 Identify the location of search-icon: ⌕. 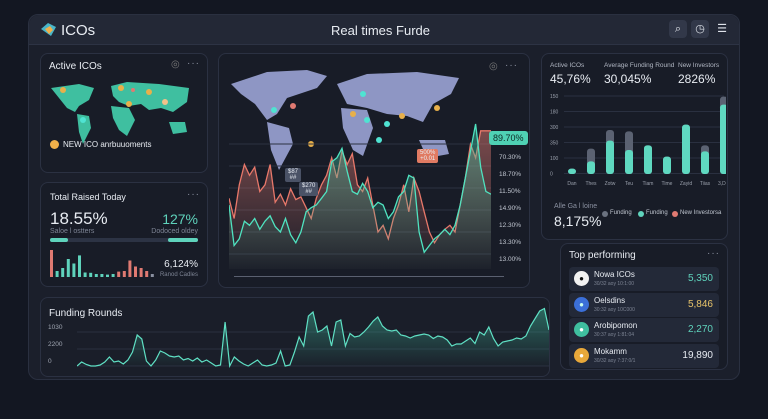
(678, 29).